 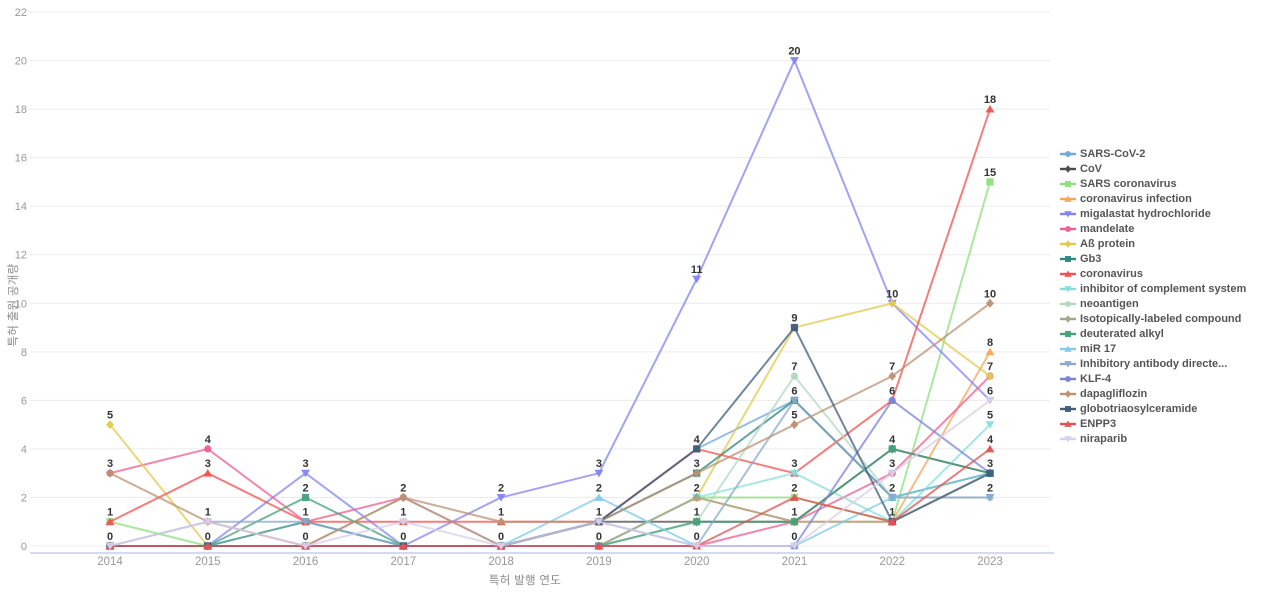 What do you see at coordinates (1153, 319) in the screenshot?
I see `legend-item-isotopically-labeled-compound: Isotopically-labeled compound` at bounding box center [1153, 319].